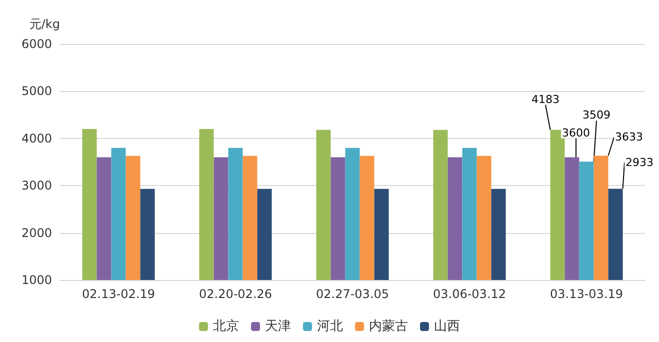 Image resolution: width=659 pixels, height=342 pixels. What do you see at coordinates (36, 185) in the screenshot?
I see `y-tick-label: 3000` at bounding box center [36, 185].